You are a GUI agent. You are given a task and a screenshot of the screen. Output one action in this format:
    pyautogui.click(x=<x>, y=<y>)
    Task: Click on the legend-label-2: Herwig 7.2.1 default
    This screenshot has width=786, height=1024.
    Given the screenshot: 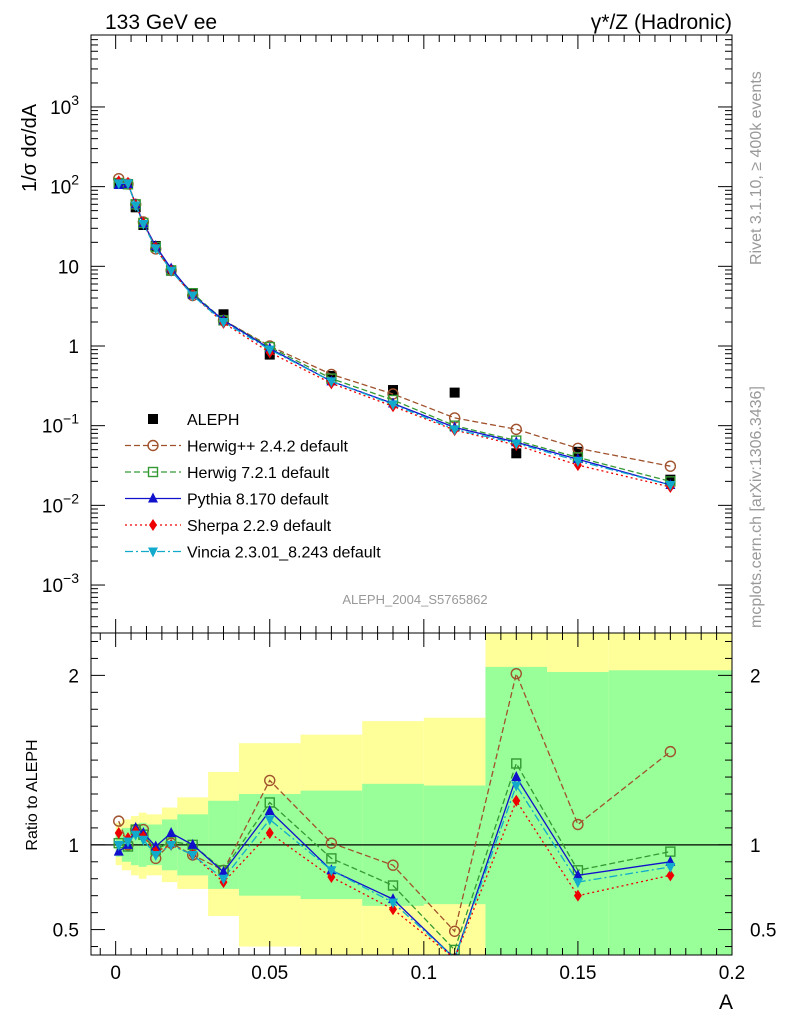 What is the action you would take?
    pyautogui.click(x=258, y=473)
    